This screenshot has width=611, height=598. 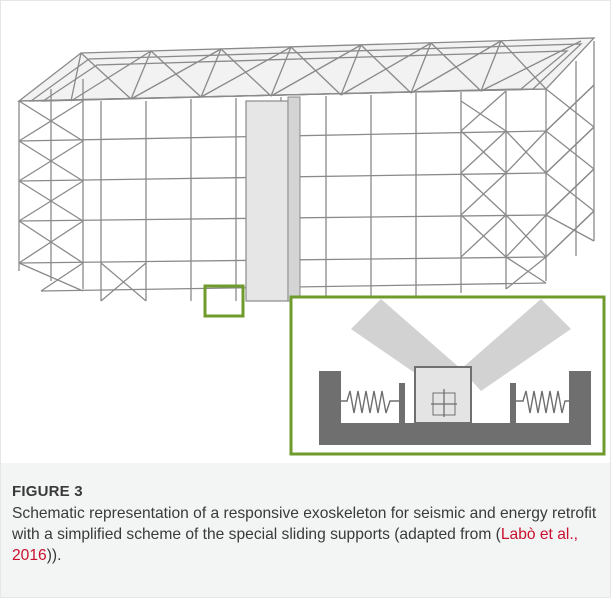 What do you see at coordinates (54, 555) in the screenshot?
I see `caption-suffix: )).` at bounding box center [54, 555].